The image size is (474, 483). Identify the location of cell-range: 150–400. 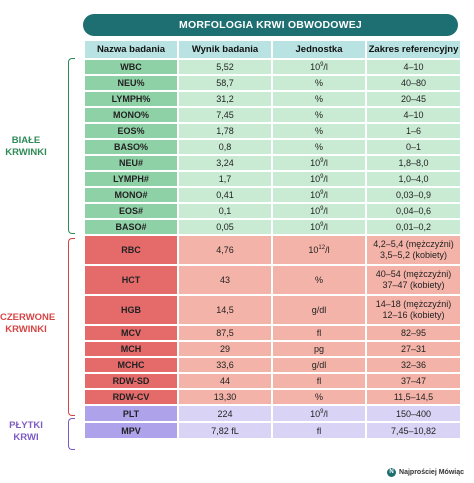
(413, 413).